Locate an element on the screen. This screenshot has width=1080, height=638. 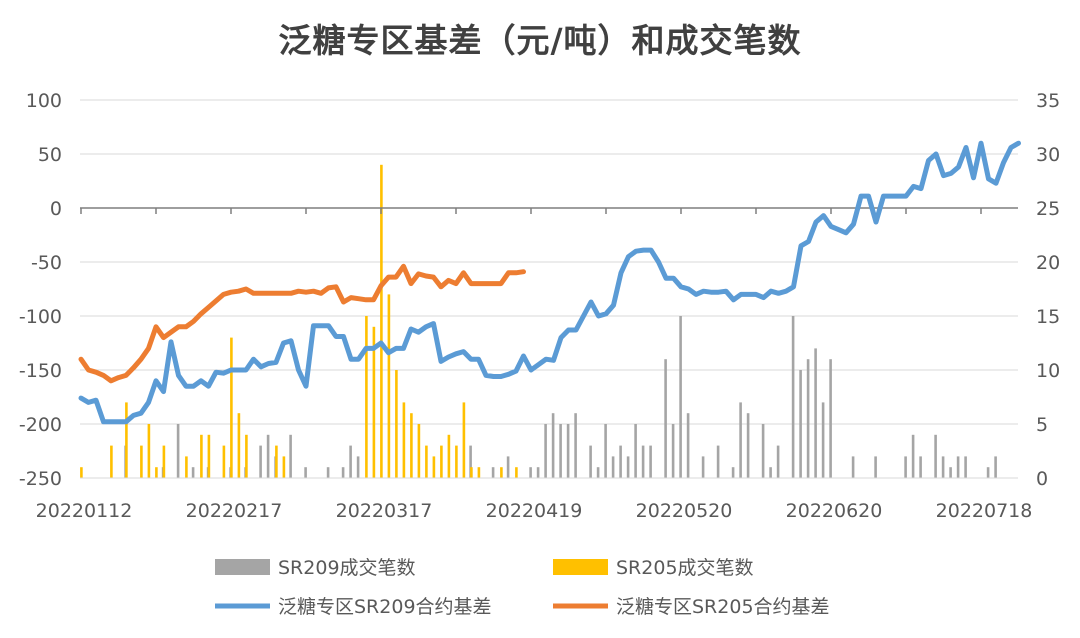
y-left-tick-label: -50 is located at coordinates (46, 263).